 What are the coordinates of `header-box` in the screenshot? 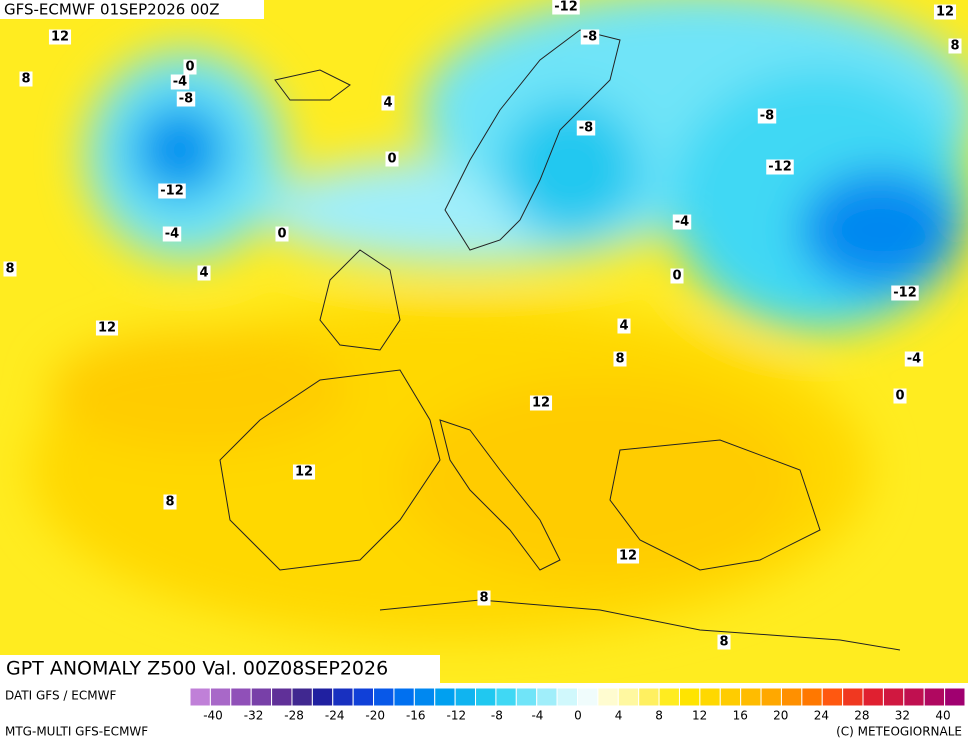 It's located at (132, 9).